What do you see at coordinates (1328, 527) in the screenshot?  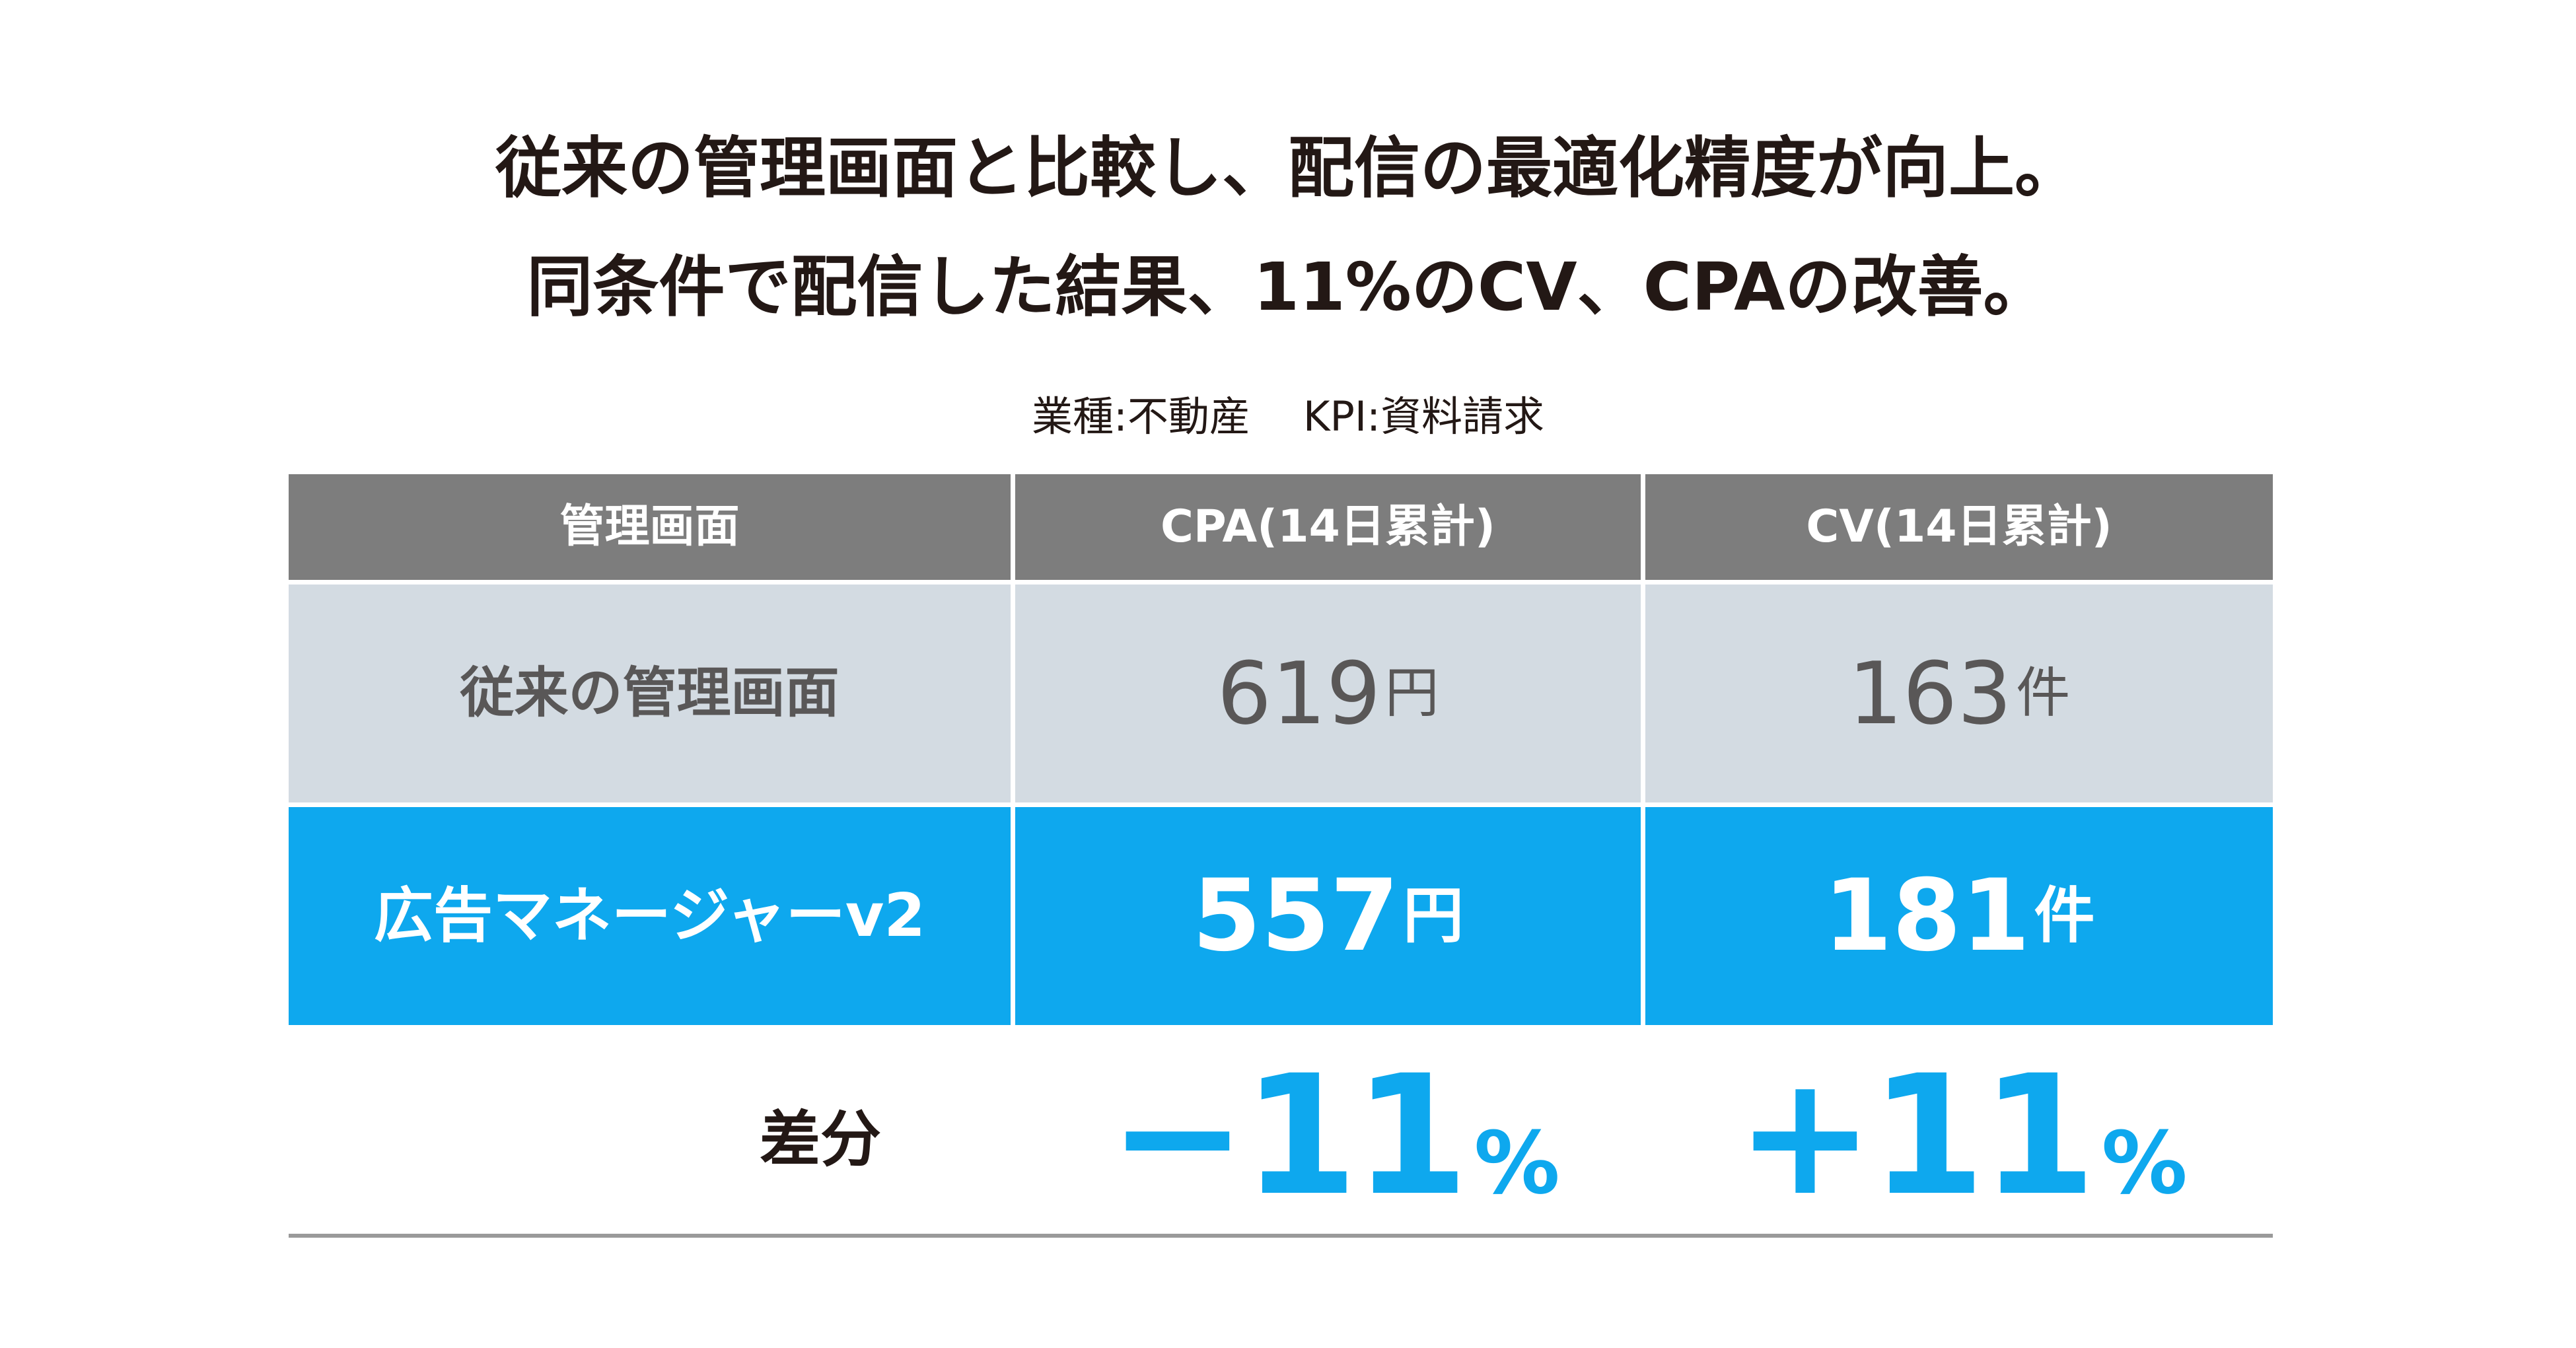 I see `header-cpa: CPA(14日累計)` at bounding box center [1328, 527].